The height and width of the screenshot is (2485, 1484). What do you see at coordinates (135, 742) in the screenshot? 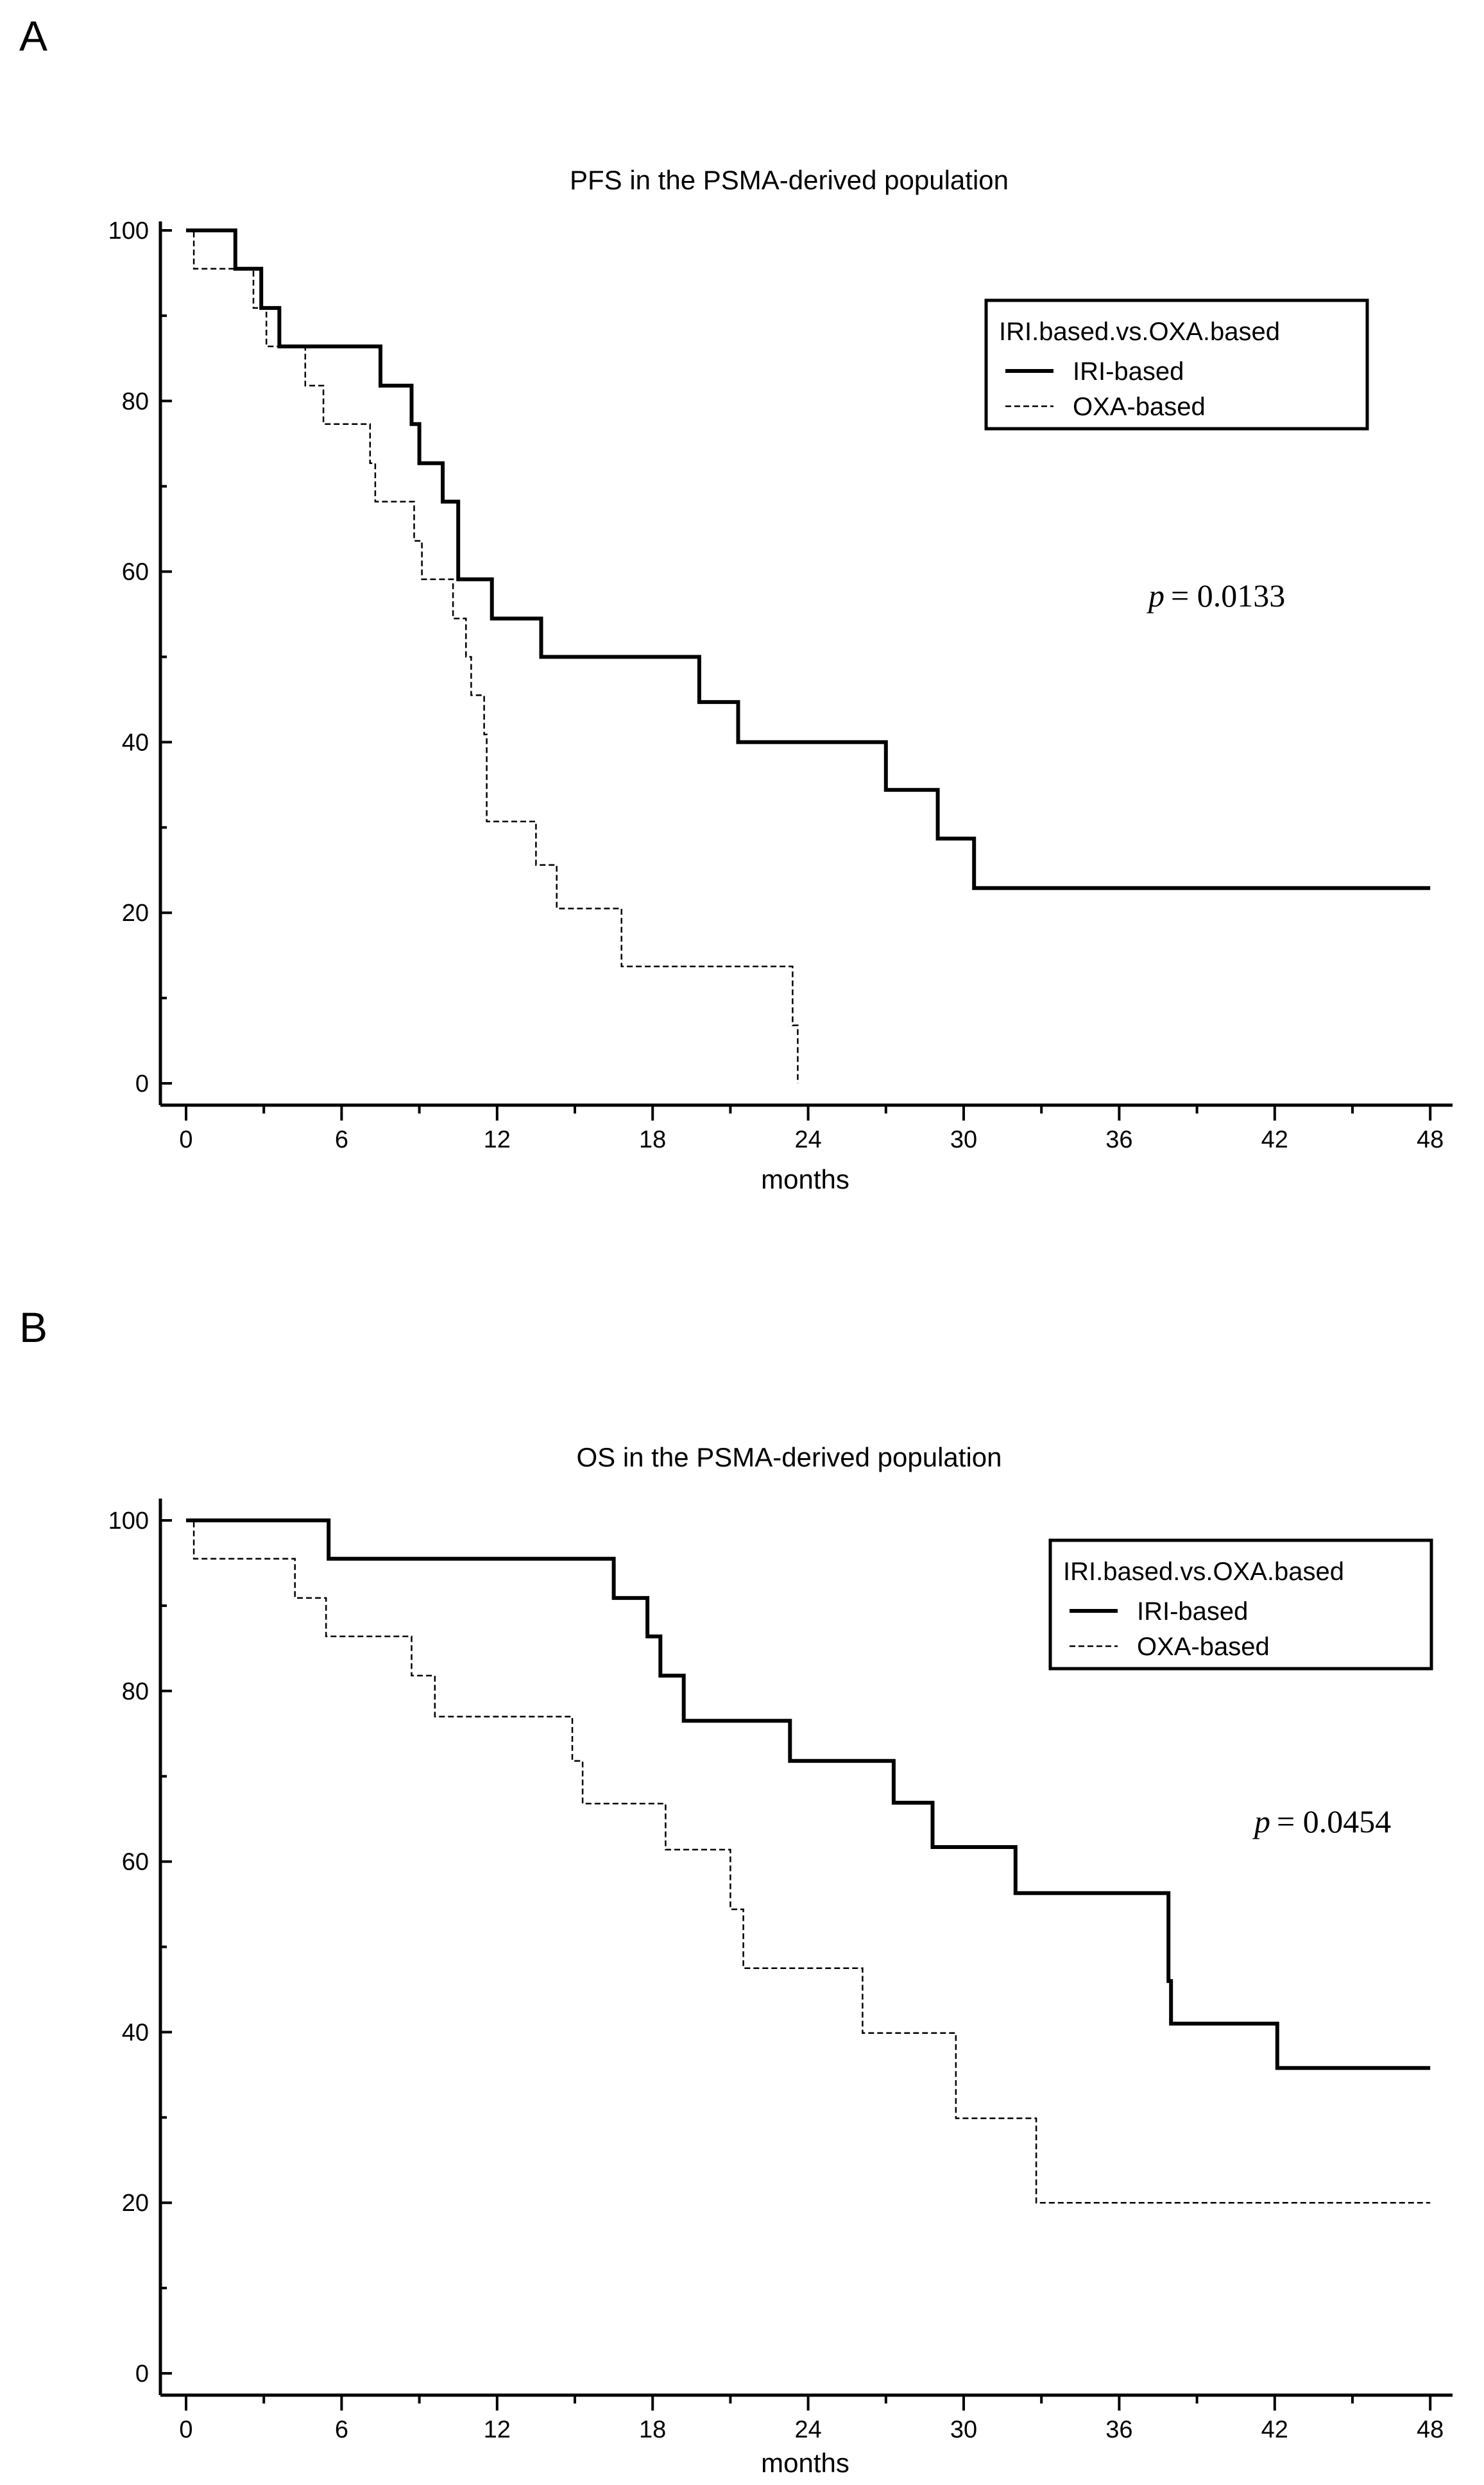
I see `panel-a-y-tick-label: 40` at bounding box center [135, 742].